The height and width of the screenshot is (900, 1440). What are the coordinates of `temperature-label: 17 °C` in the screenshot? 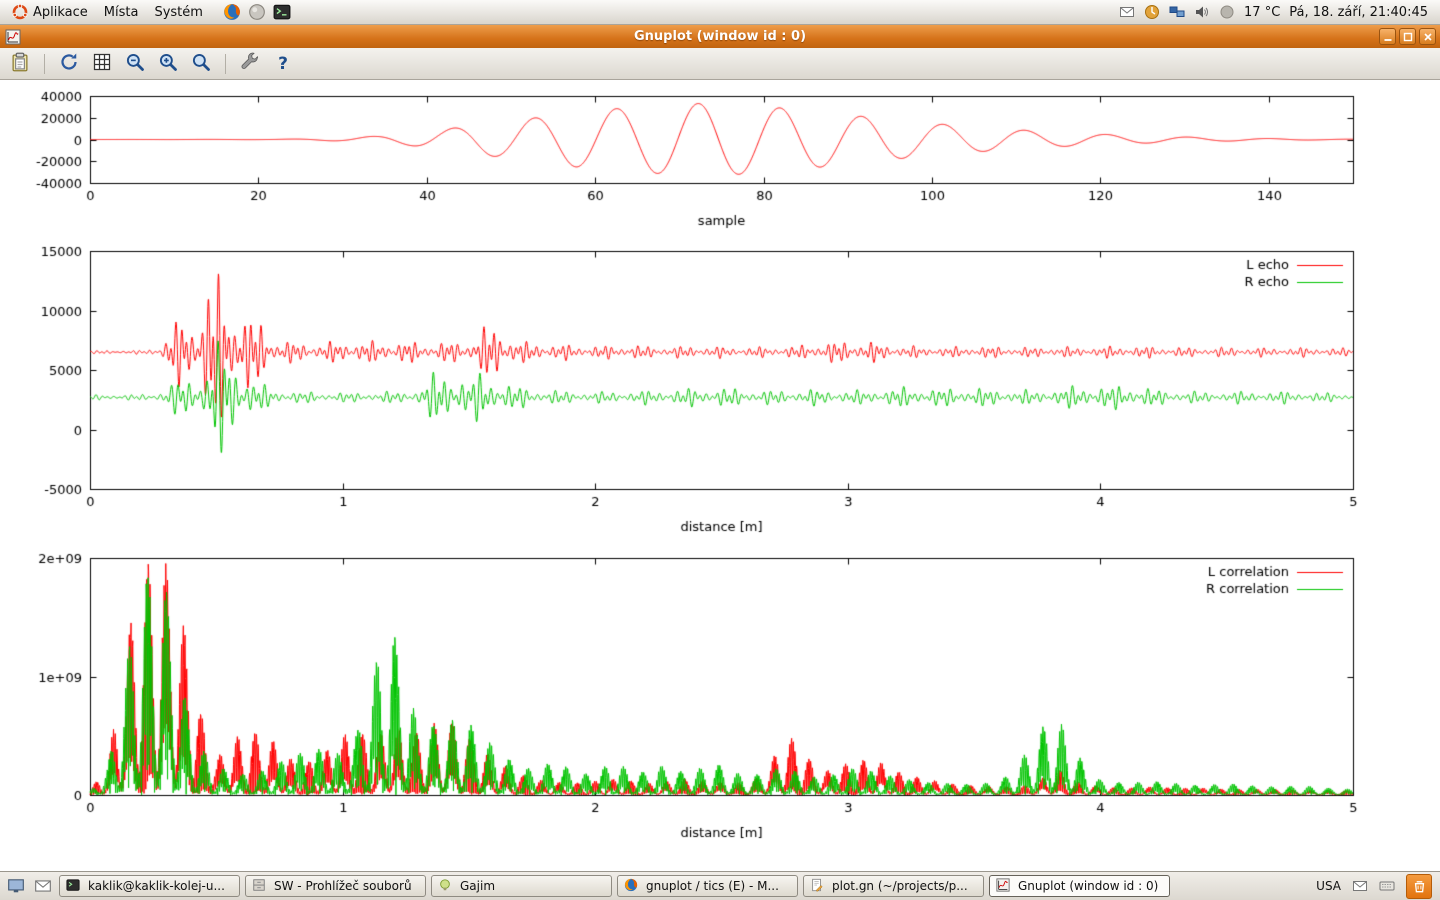 It's located at (1262, 12).